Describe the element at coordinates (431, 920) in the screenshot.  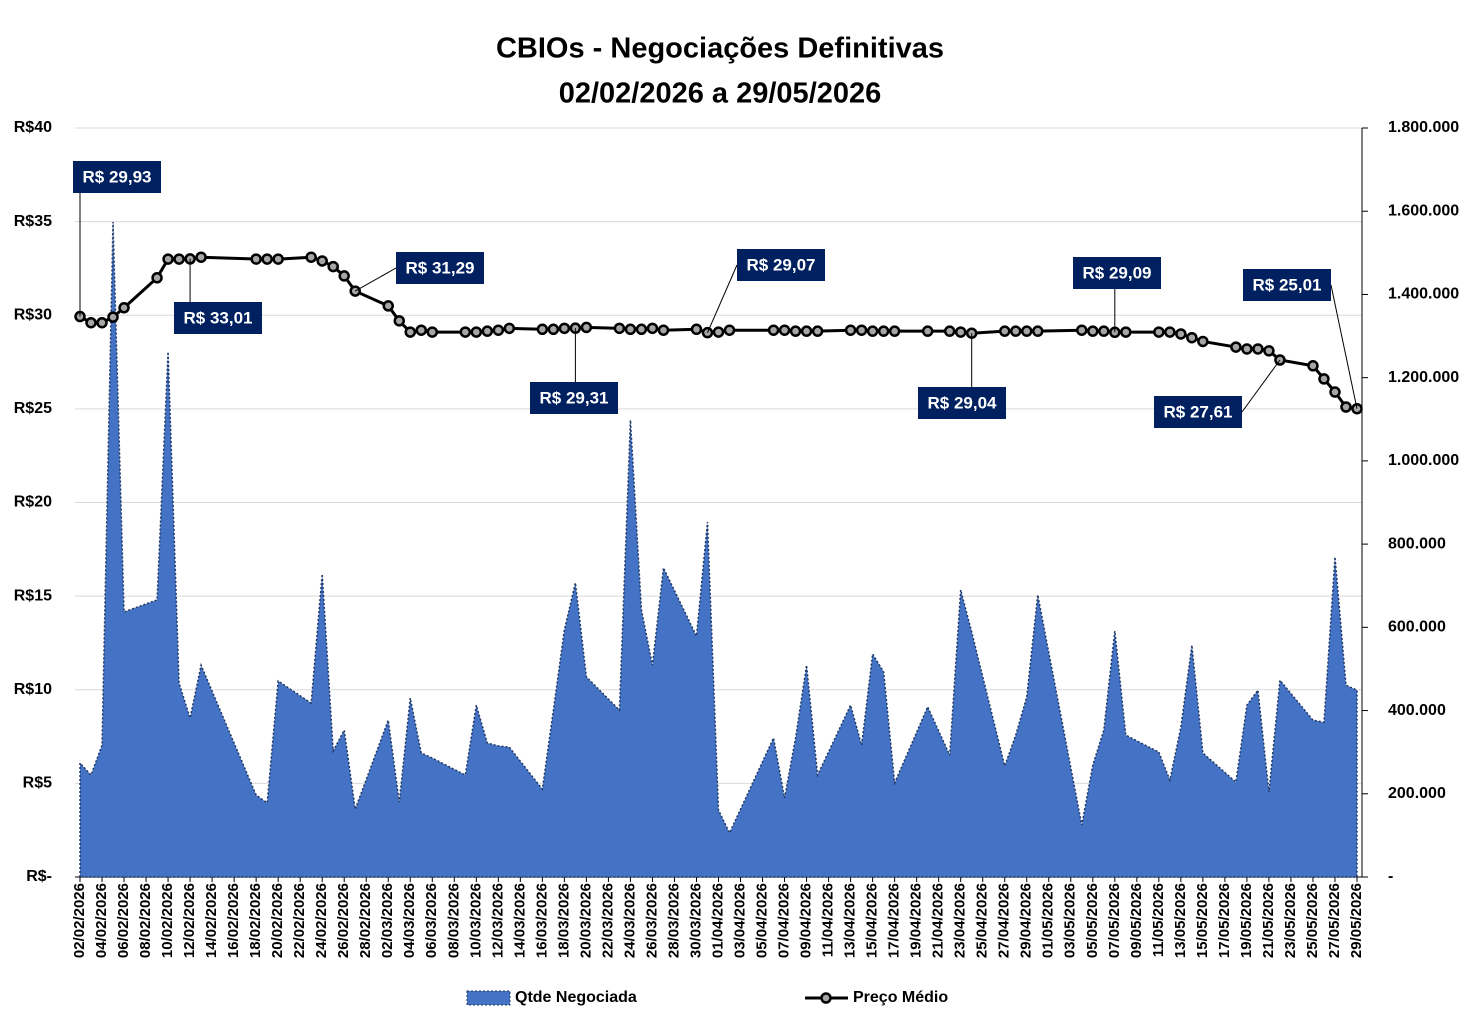
I see `x-tick-label: 06/03/2026` at that location.